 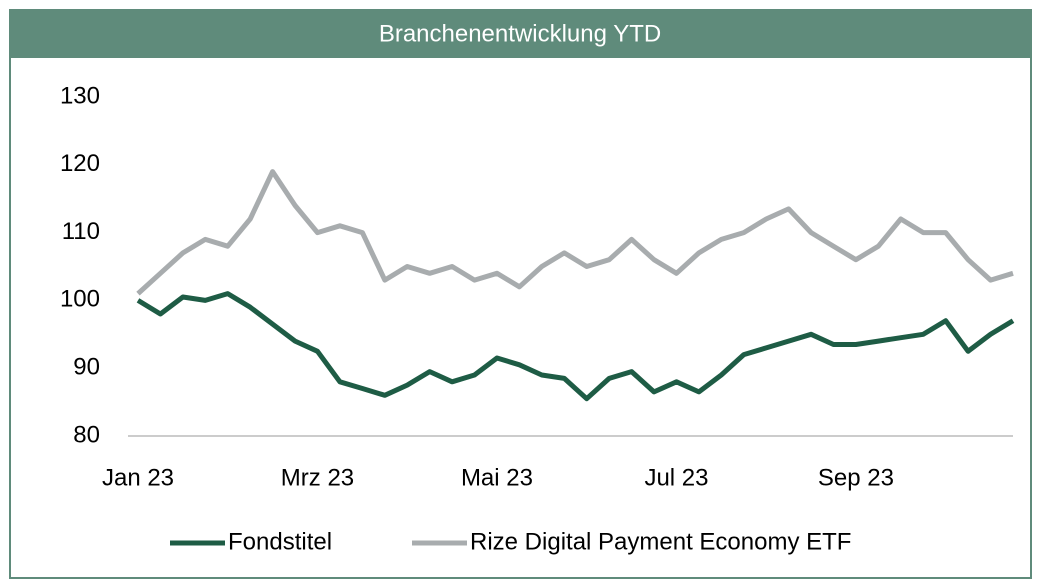 What do you see at coordinates (80, 163) in the screenshot?
I see `y-tick-label: 120` at bounding box center [80, 163].